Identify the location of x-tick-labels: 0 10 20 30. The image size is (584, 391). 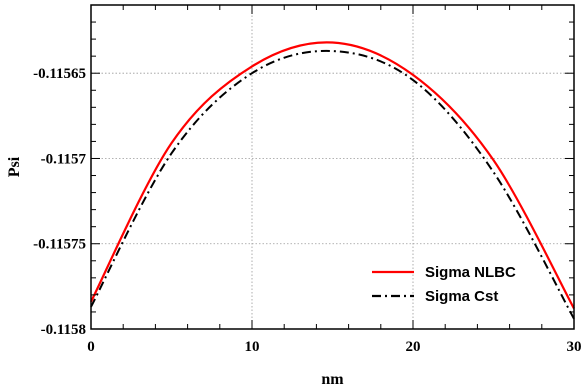
(334, 347).